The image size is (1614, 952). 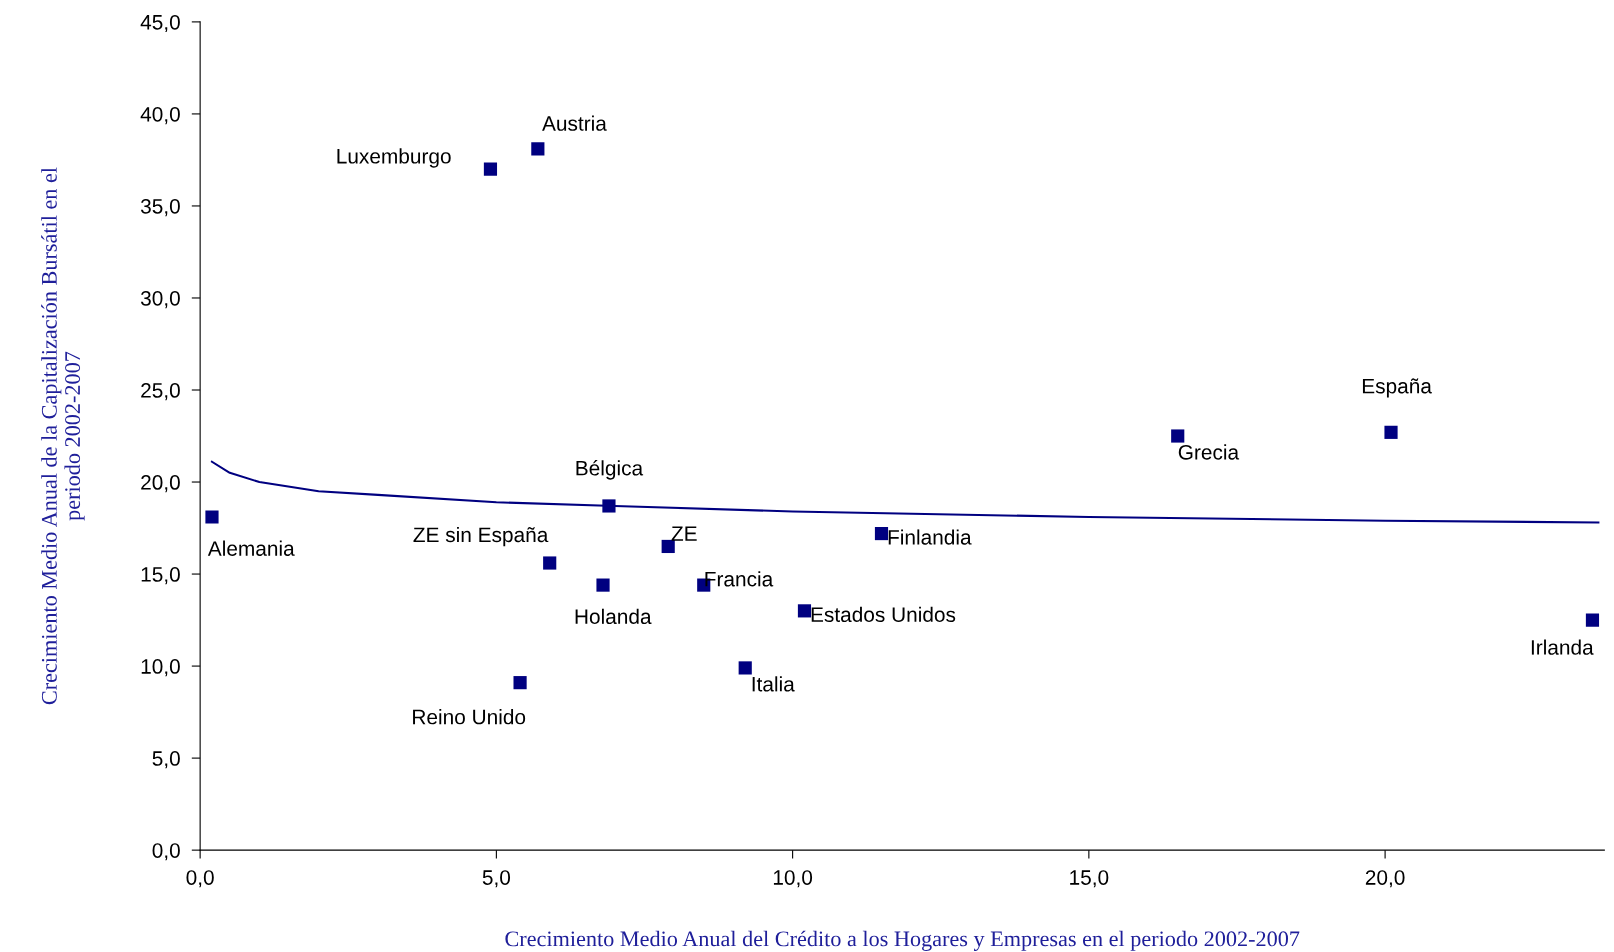 I want to click on y-tick-label: 40,0, so click(x=160, y=115).